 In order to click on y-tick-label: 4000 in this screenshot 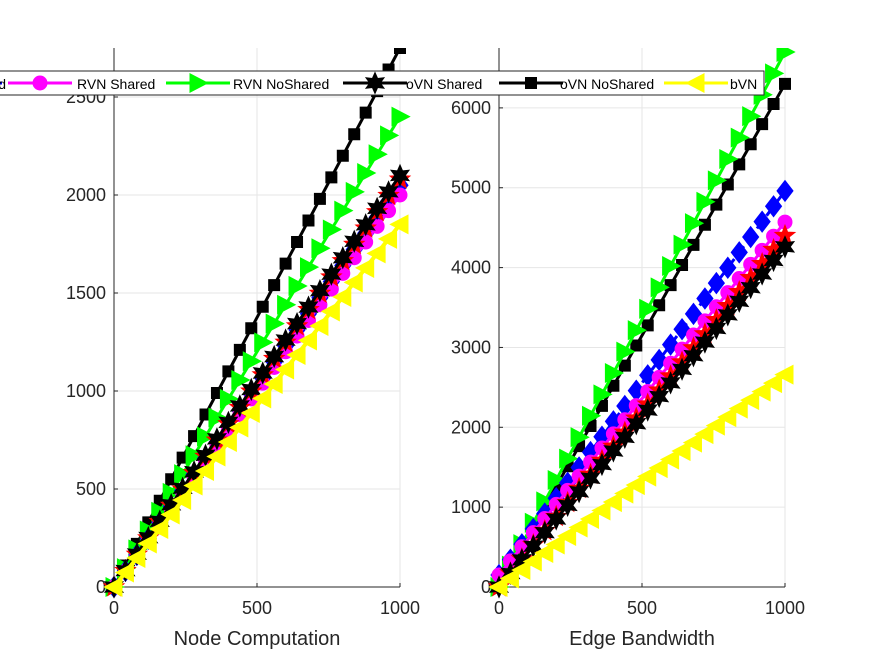, I will do `click(471, 268)`.